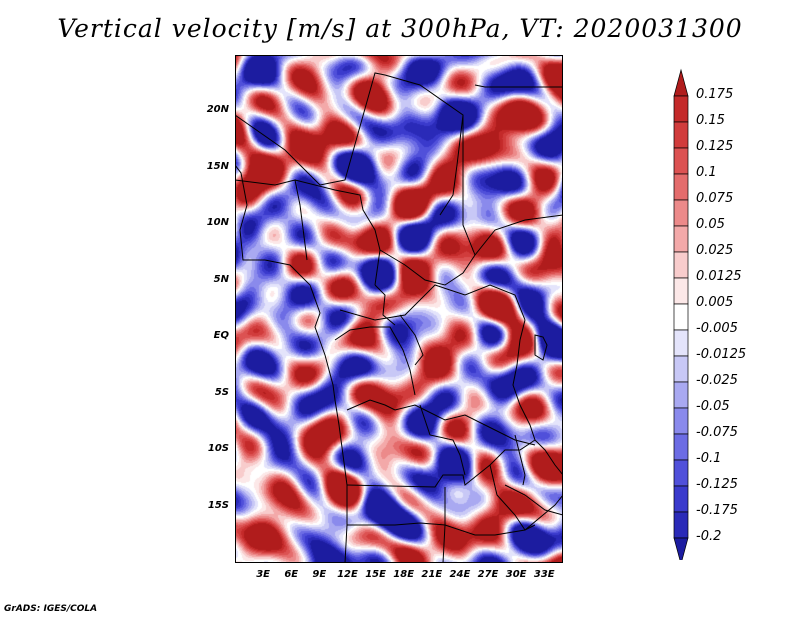  I want to click on lat-tick-label: 10N, so click(217, 223).